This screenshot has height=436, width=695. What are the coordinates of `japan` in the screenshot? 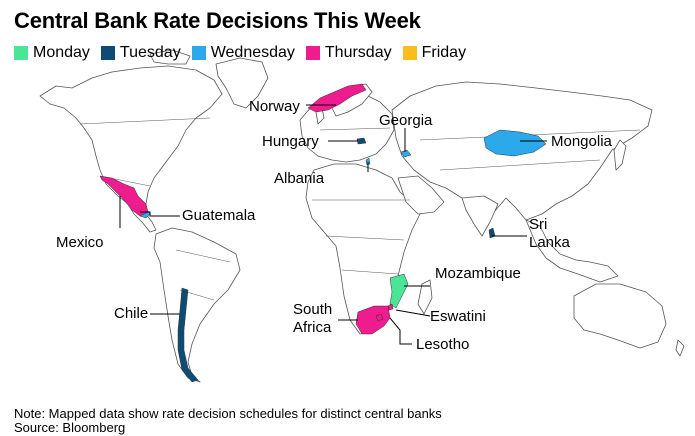 It's located at (620, 155).